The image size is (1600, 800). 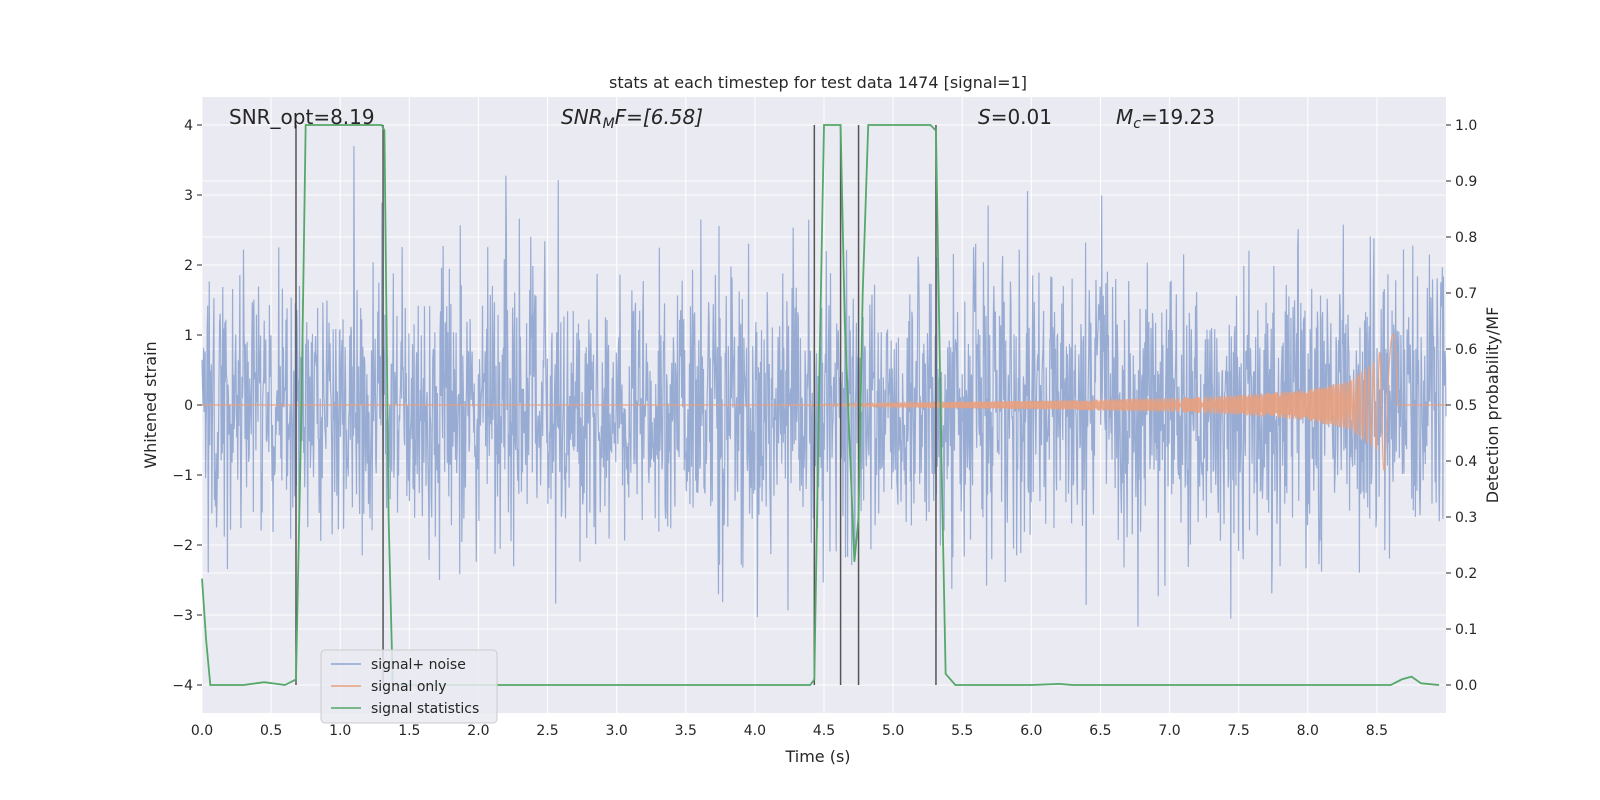 What do you see at coordinates (617, 731) in the screenshot?
I see `x-tick-label: 3.0` at bounding box center [617, 731].